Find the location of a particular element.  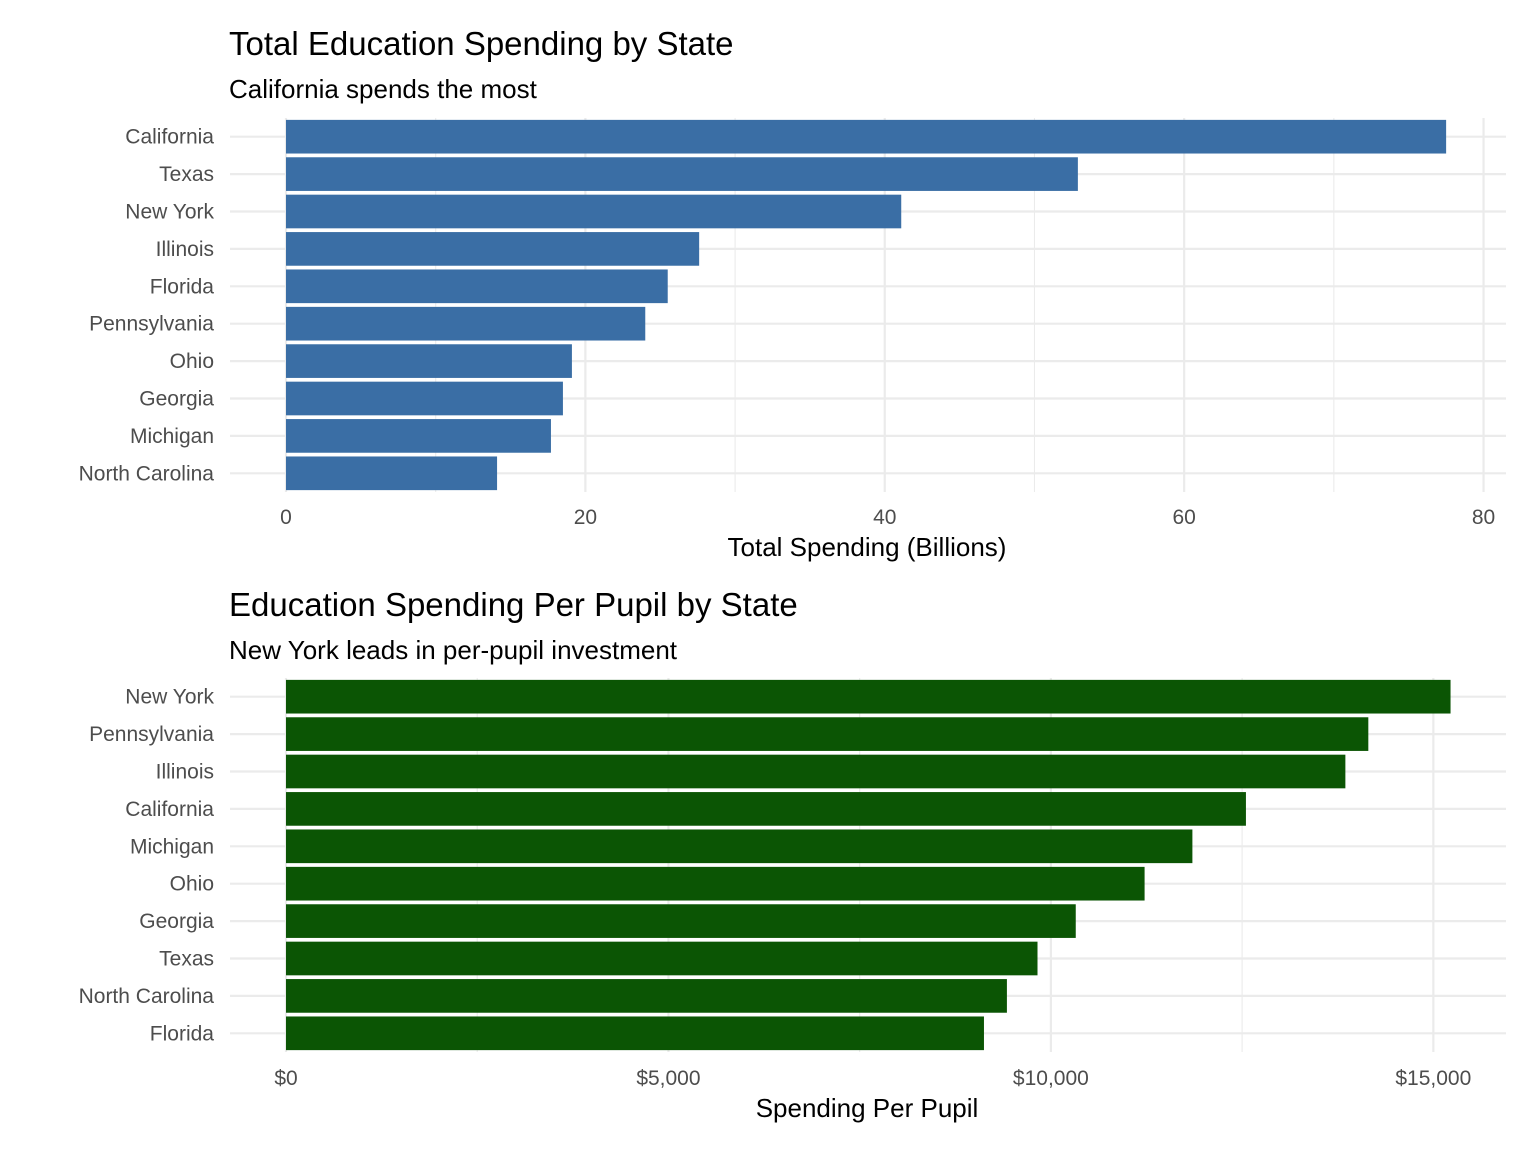

x-axis-title: Total Spending (Billions) is located at coordinates (867, 547).